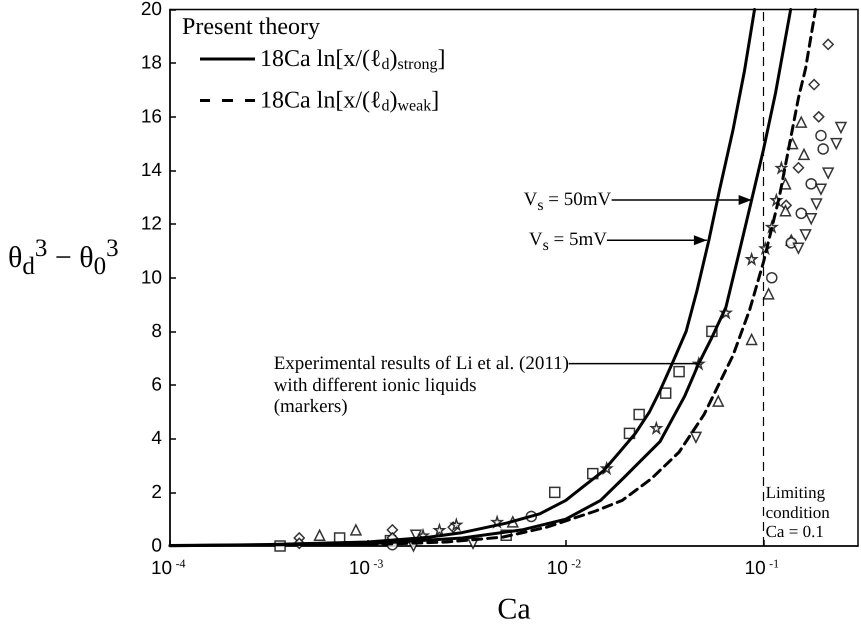 This screenshot has width=861, height=639. What do you see at coordinates (156, 492) in the screenshot?
I see `y-tick-label: 2` at bounding box center [156, 492].